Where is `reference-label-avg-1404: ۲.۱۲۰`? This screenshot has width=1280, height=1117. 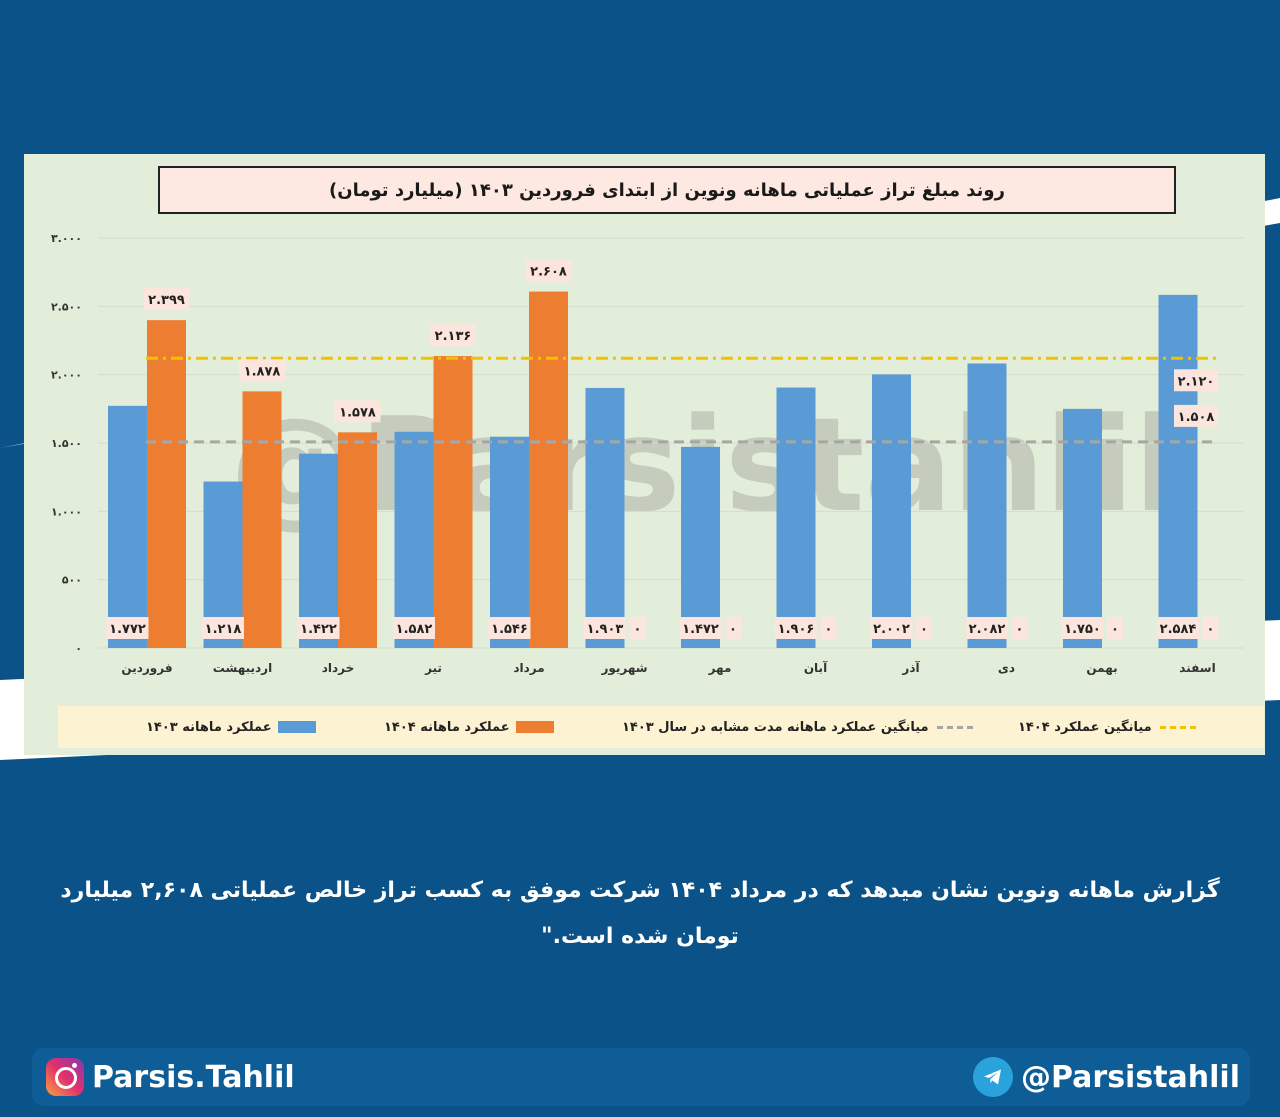
reference-label-avg-1404: ۲.۱۲۰ is located at coordinates (1196, 381).